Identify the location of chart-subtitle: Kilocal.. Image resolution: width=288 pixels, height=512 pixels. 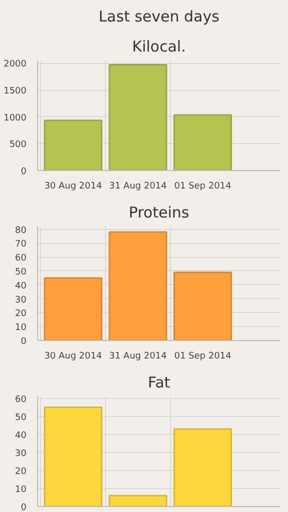
(159, 47).